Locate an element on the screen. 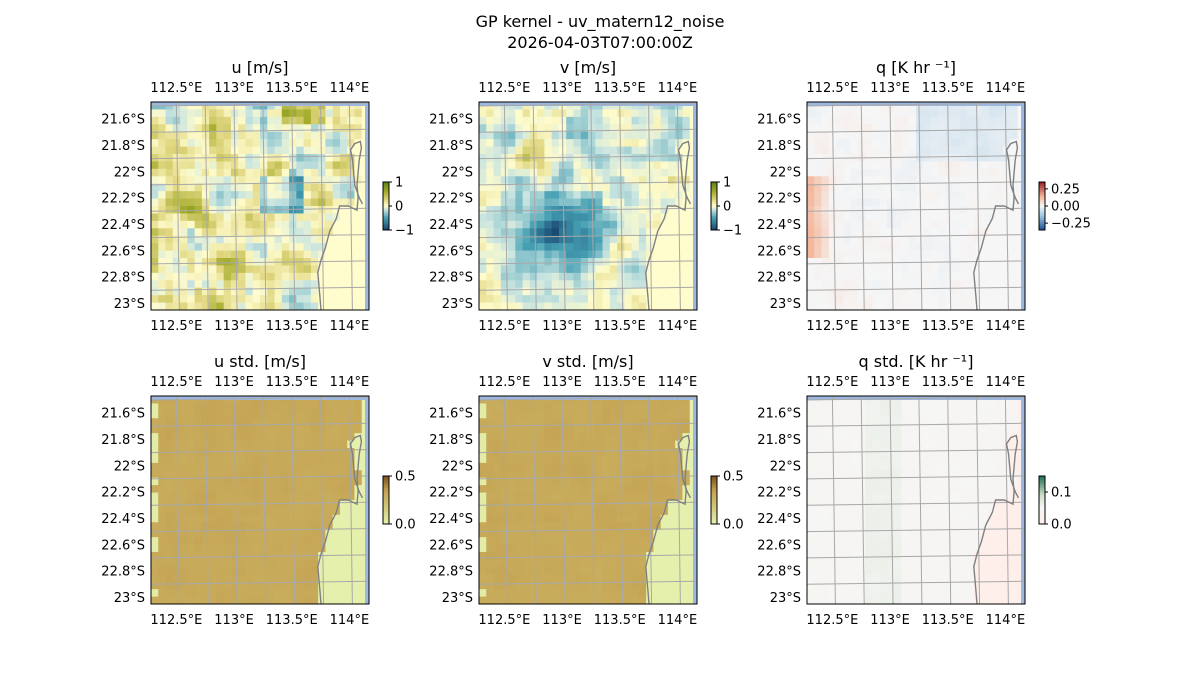  panel-title: u std. [m/s] is located at coordinates (260, 361).